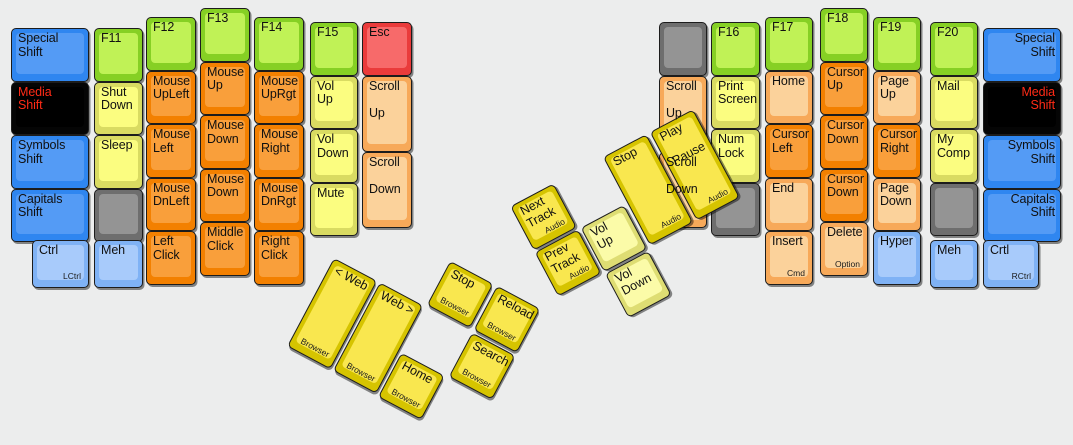  I want to click on key-cursor-right: Cursor Right, so click(897, 151).